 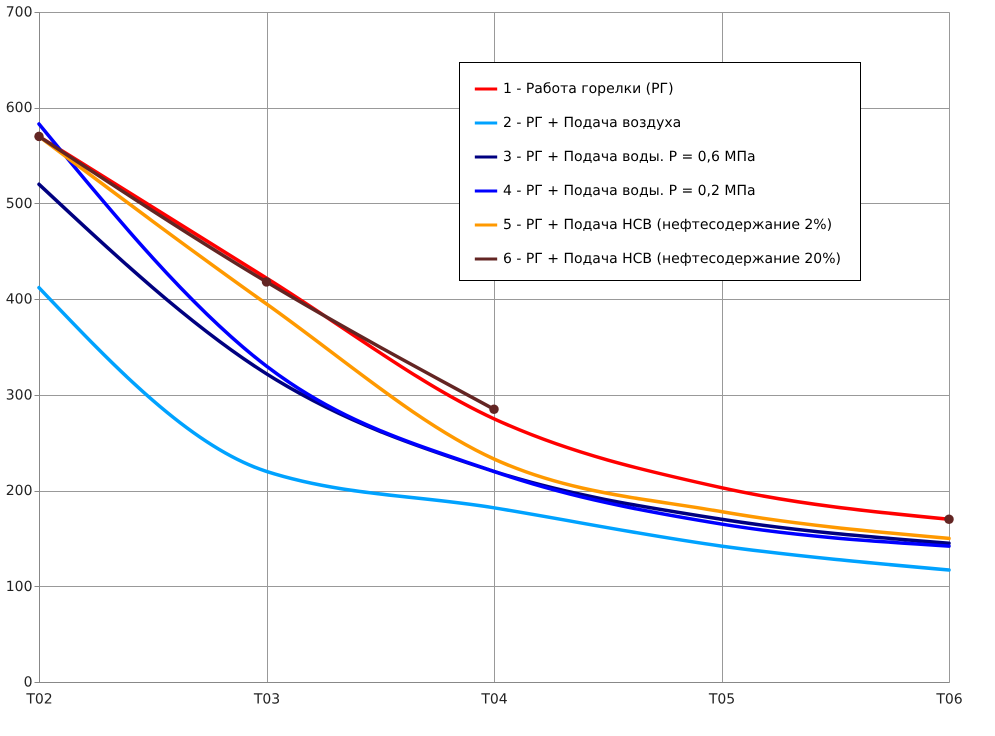 What do you see at coordinates (629, 157) in the screenshot?
I see `legend-label: 3 - РГ + Подача воды. Р = 0,6 МПа` at bounding box center [629, 157].